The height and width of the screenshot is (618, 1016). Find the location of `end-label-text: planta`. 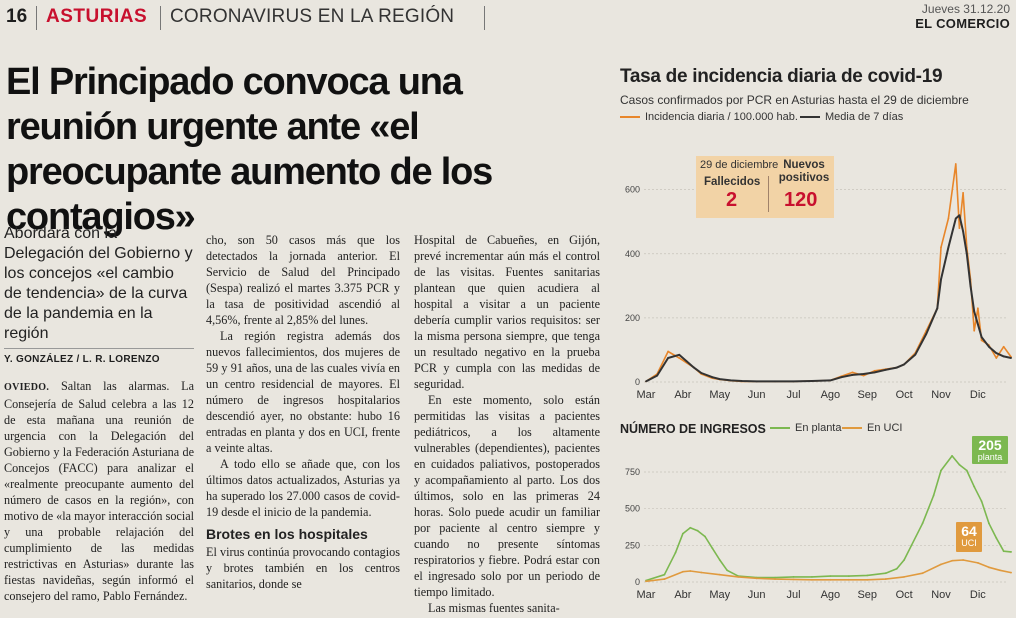

end-label-text: planta is located at coordinates (990, 457).